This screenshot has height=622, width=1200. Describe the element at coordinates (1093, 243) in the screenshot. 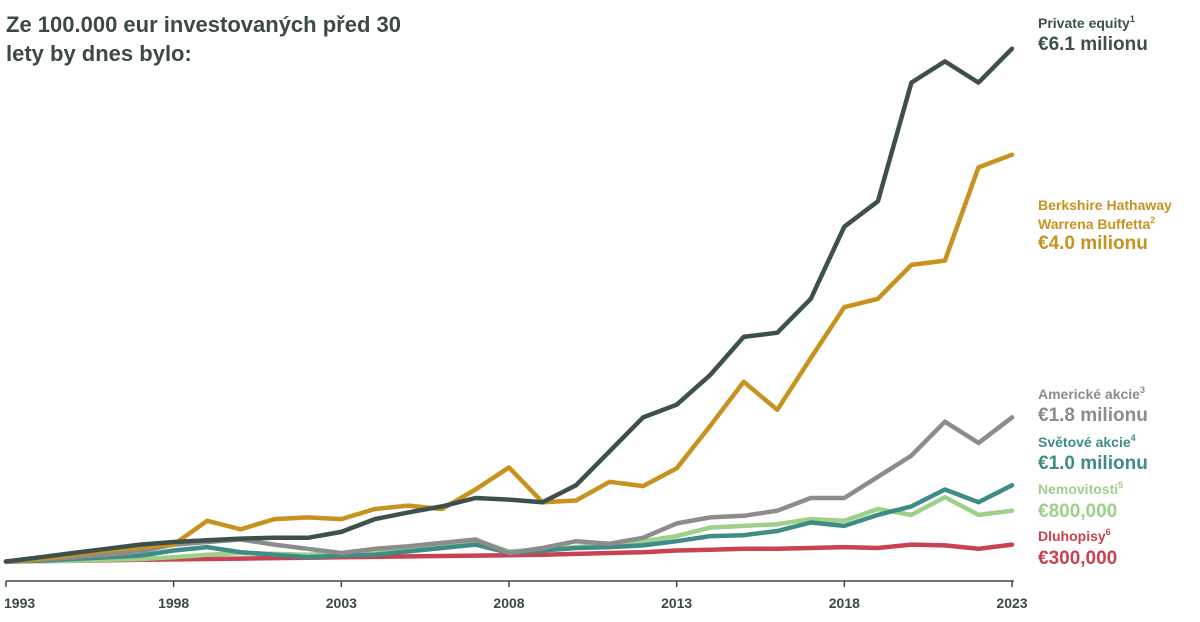

I see `series-value-label: €4.0 milionu` at that location.